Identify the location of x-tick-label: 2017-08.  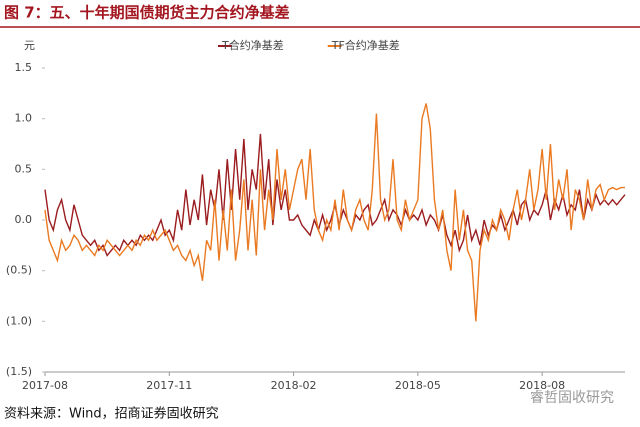
(45, 385).